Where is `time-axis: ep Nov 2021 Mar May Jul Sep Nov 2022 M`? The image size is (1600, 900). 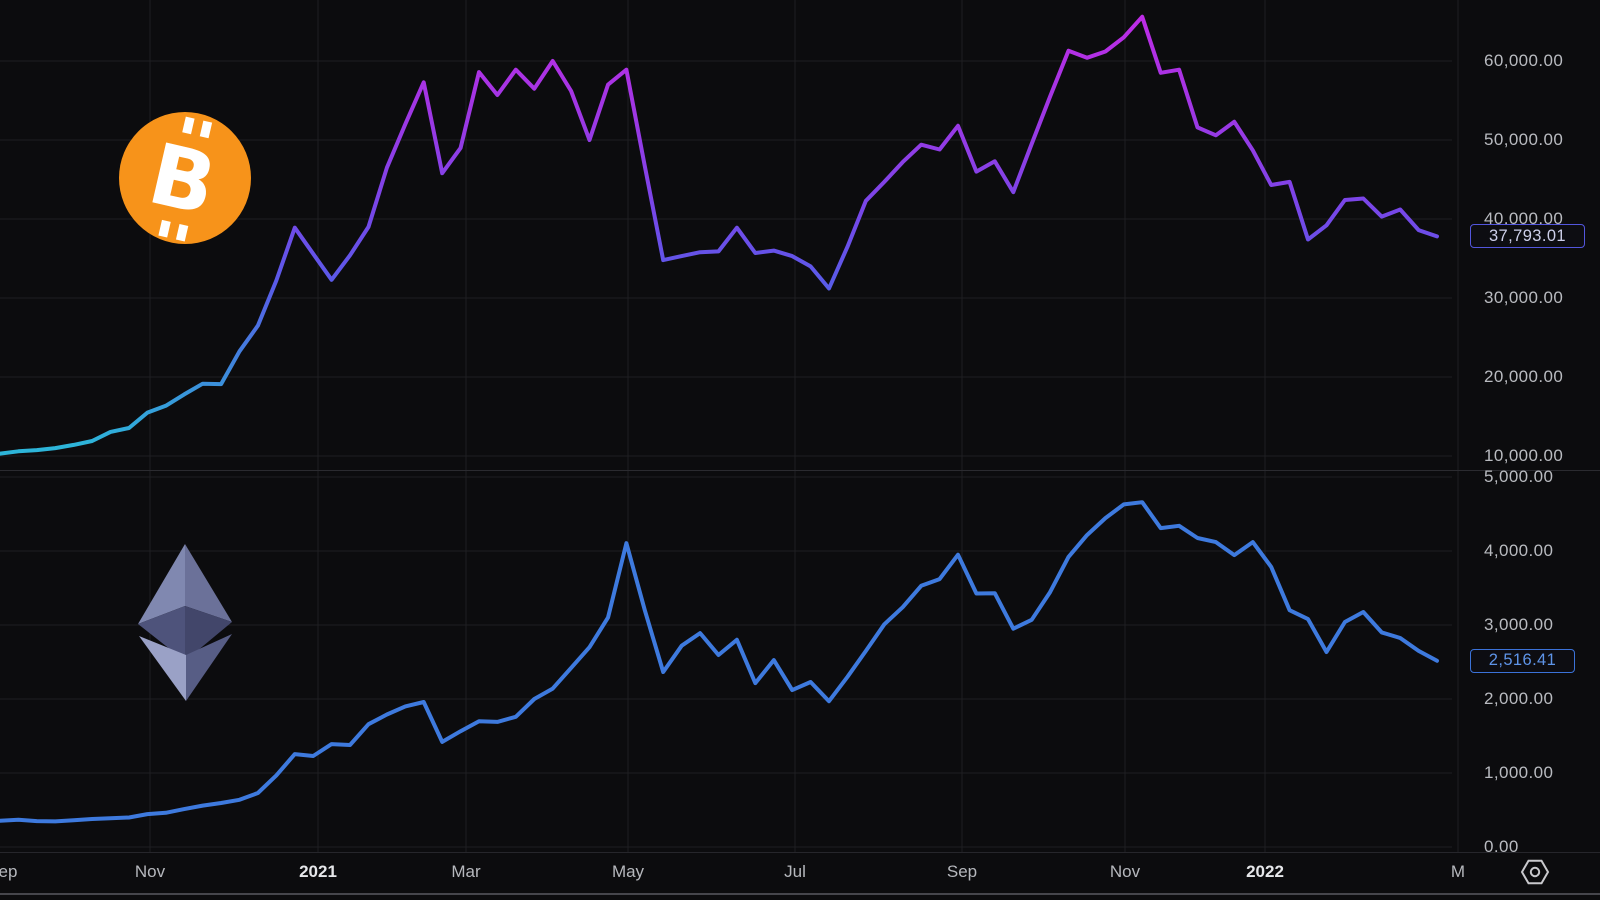 time-axis: ep Nov 2021 Mar May Jul Sep Nov 2022 M is located at coordinates (800, 873).